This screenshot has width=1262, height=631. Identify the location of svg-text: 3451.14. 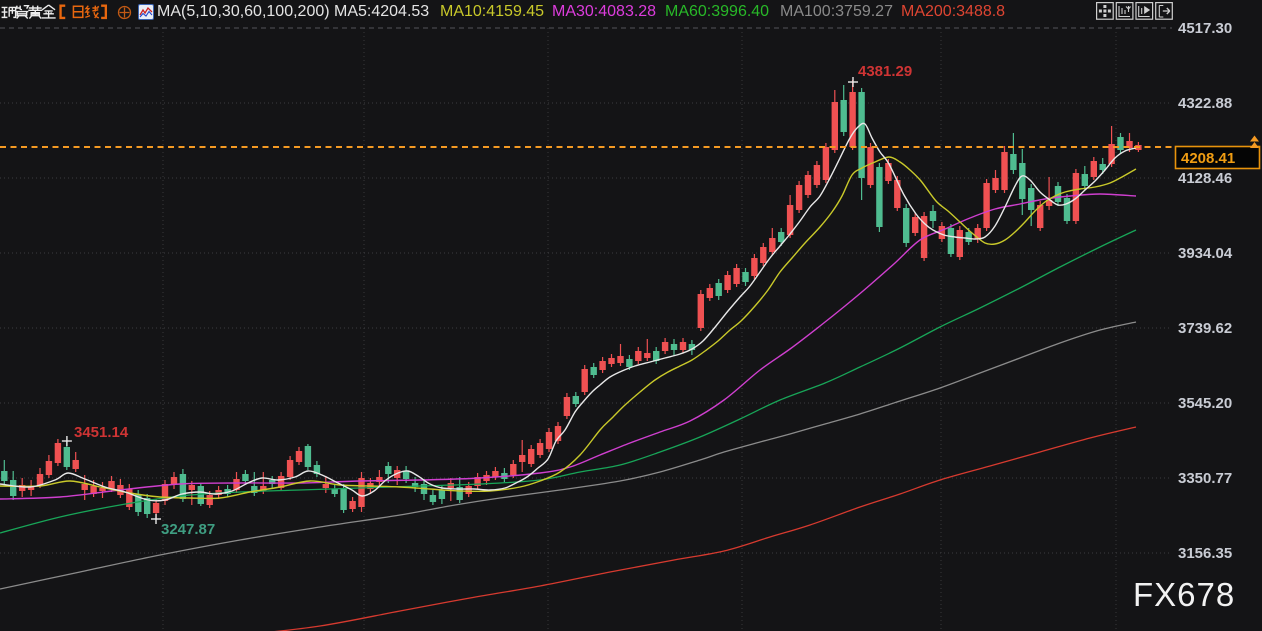
(101, 432).